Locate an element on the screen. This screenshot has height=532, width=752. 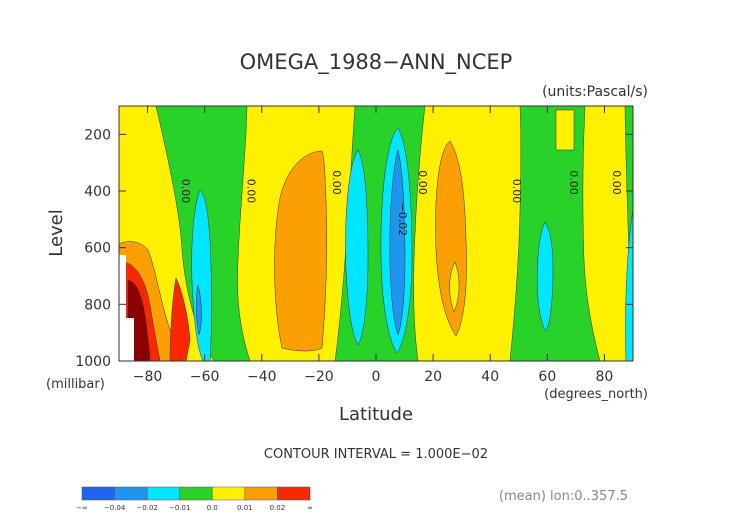
colorbar-label: −0.01 is located at coordinates (179, 508).